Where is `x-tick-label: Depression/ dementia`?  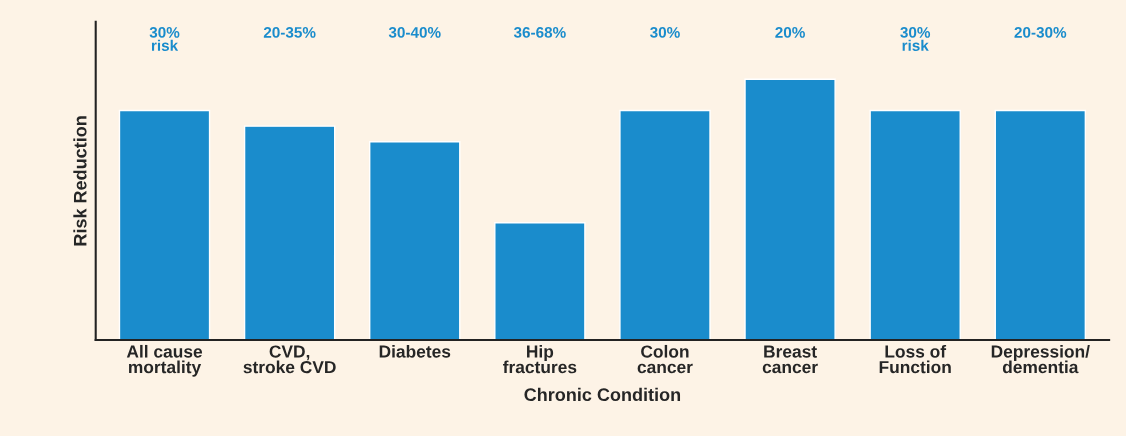
x-tick-label: Depression/ dementia is located at coordinates (1040, 359).